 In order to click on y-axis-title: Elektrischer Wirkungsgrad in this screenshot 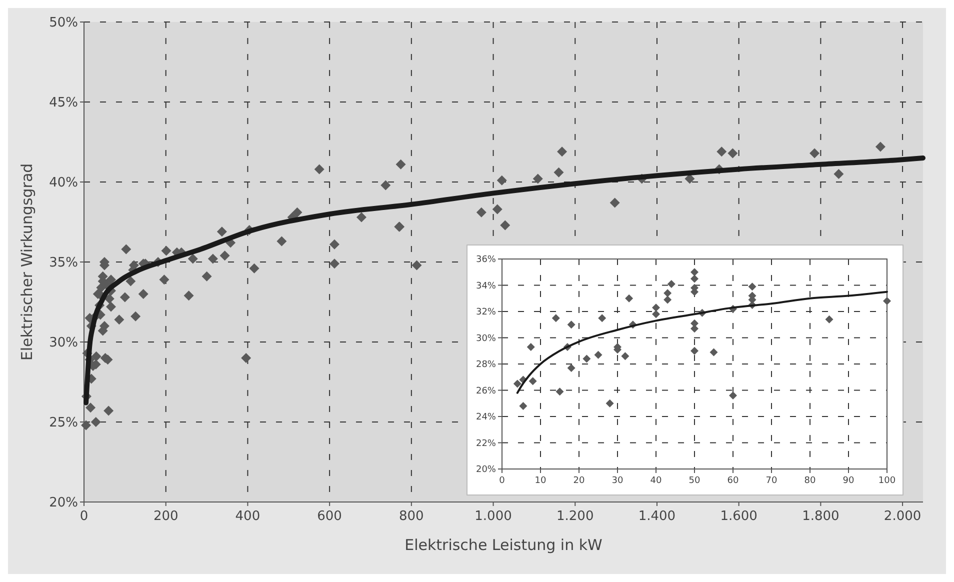, I will do `click(27, 262)`.